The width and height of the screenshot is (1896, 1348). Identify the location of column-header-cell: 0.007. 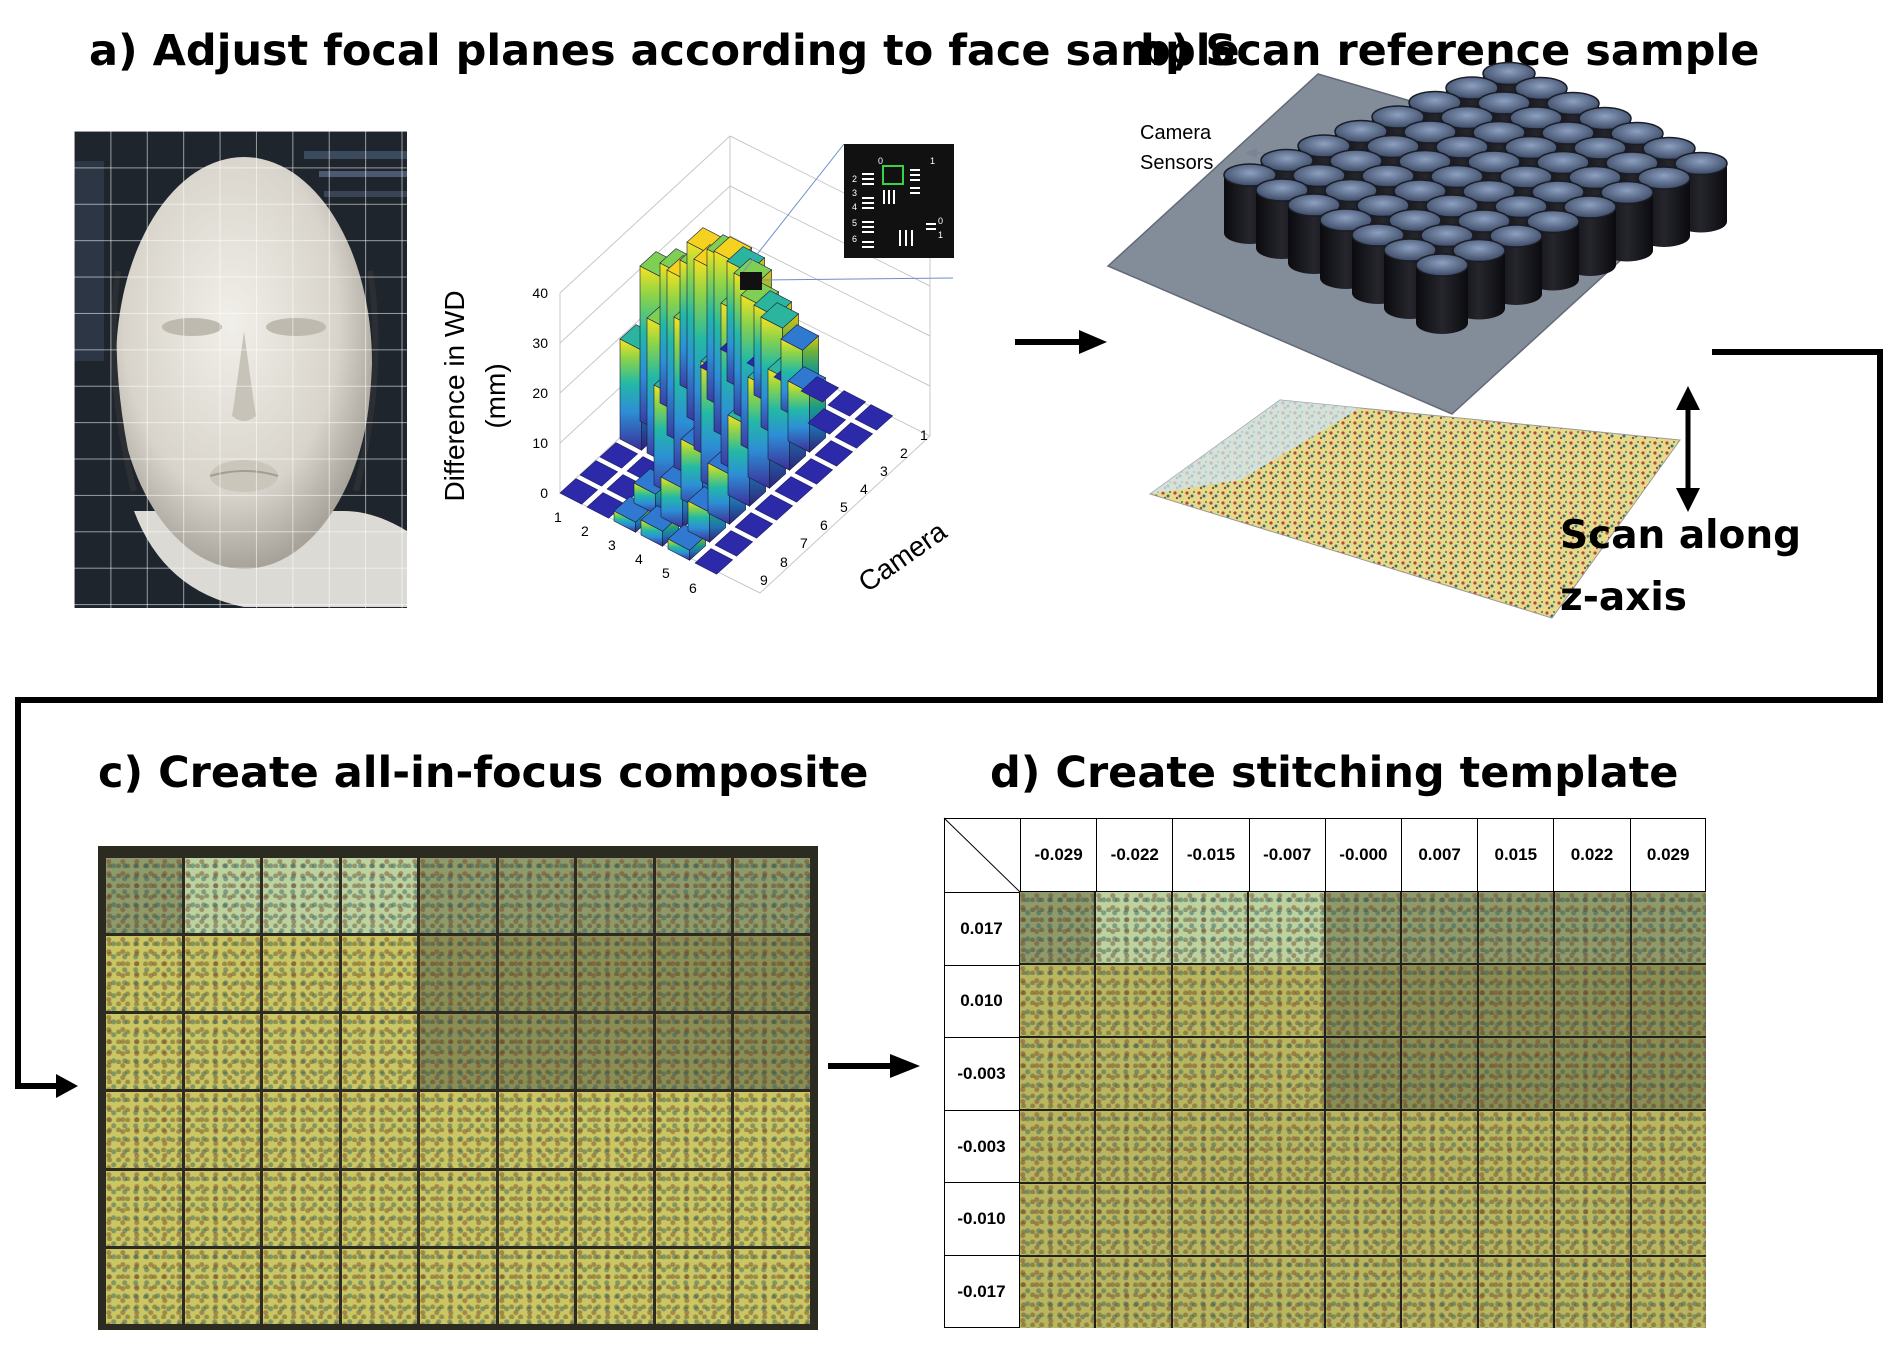
(1439, 855).